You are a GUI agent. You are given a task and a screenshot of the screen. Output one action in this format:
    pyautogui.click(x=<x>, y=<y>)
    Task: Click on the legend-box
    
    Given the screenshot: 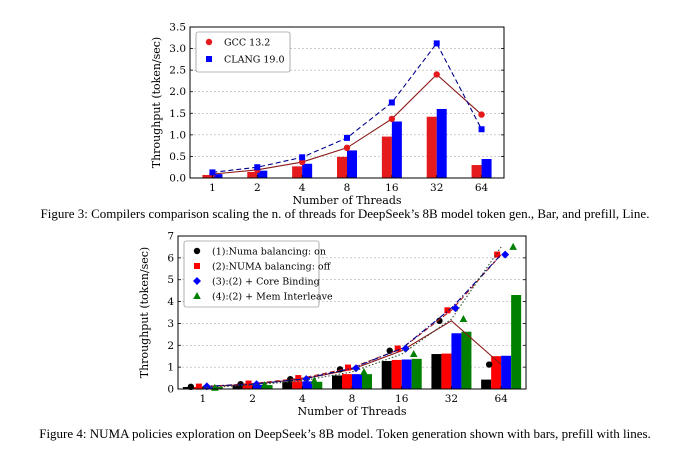 What is the action you would take?
    pyautogui.click(x=251, y=274)
    